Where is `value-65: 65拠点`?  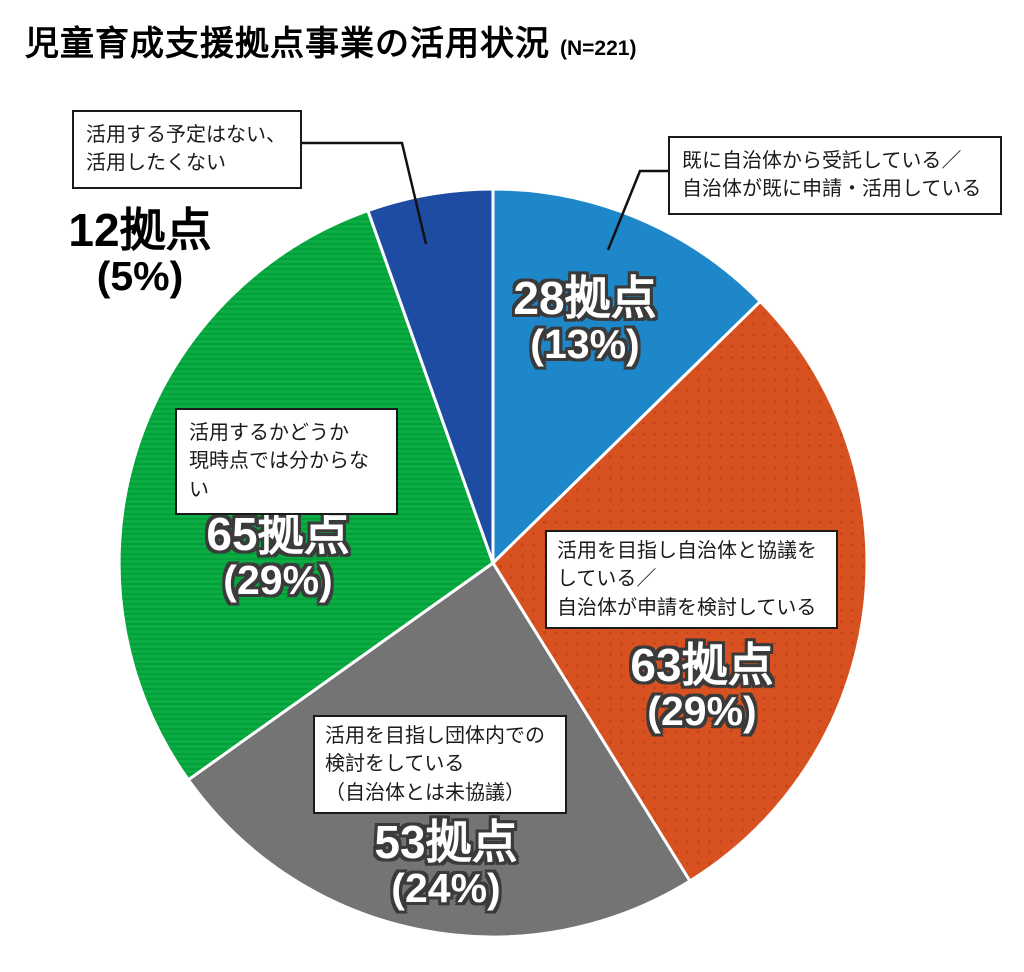
value-65: 65拠点 is located at coordinates (278, 534).